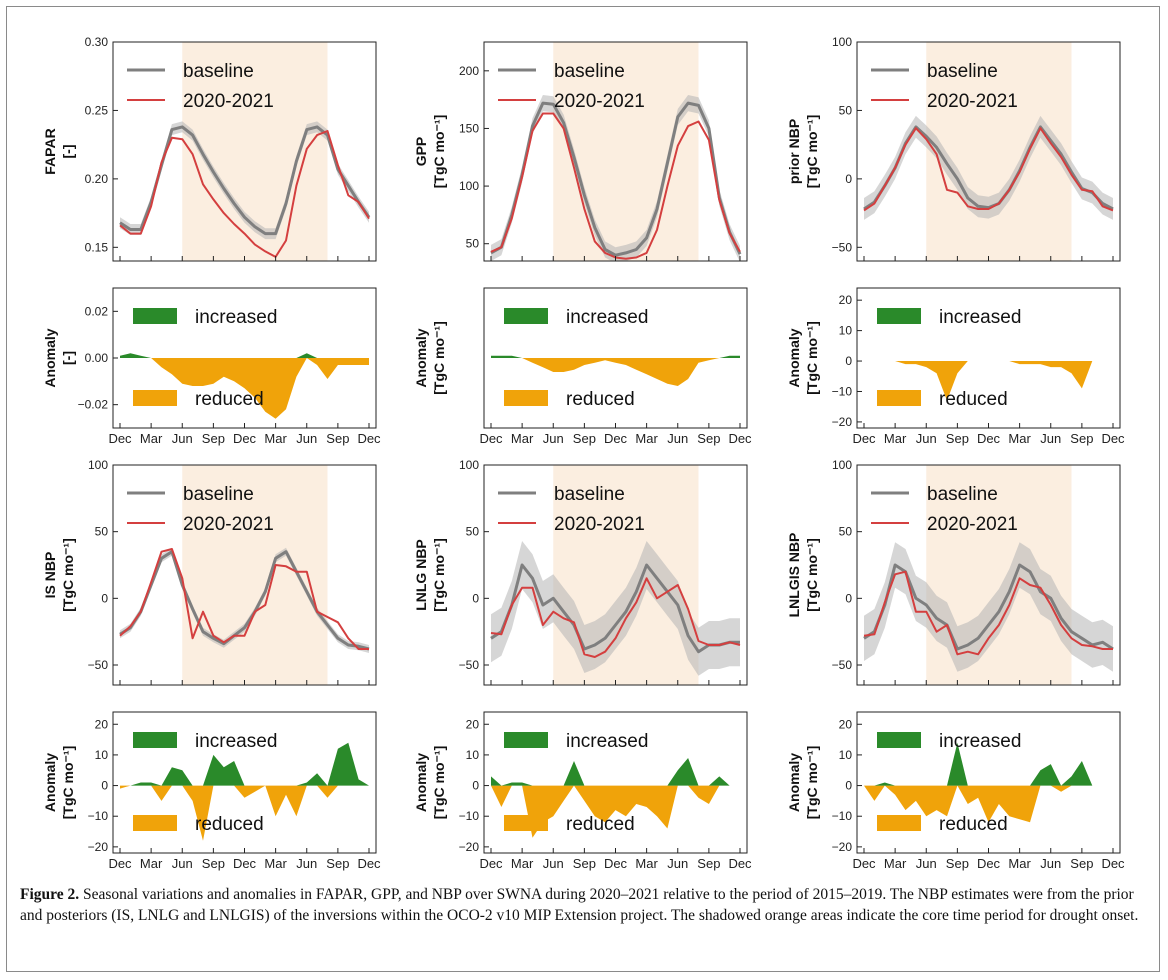  Describe the element at coordinates (236, 741) in the screenshot. I see `legend-increased-label: increased` at that location.